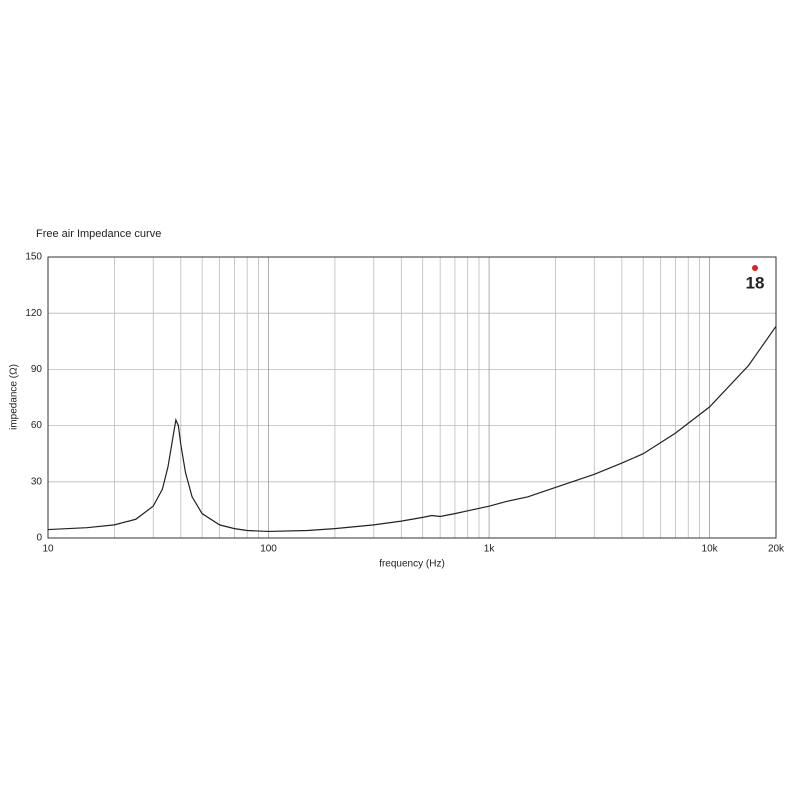  Describe the element at coordinates (755, 268) in the screenshot. I see `logo-dot` at that location.